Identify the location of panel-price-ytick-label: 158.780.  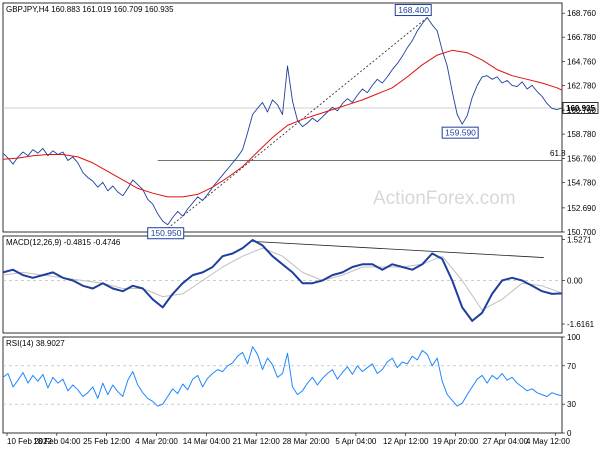
(581, 134).